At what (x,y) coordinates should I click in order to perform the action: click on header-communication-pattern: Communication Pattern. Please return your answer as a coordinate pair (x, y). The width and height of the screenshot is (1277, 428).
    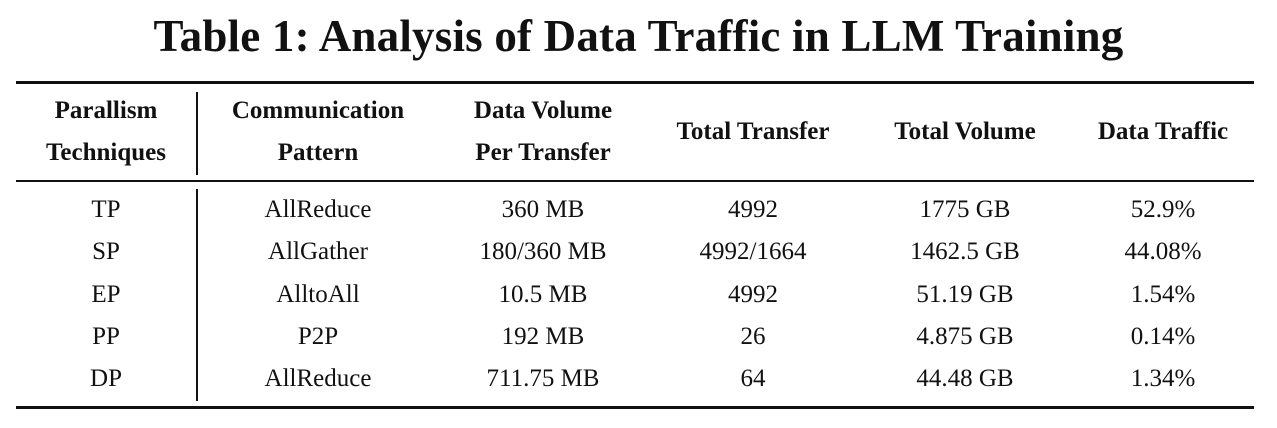
    Looking at the image, I should click on (318, 132).